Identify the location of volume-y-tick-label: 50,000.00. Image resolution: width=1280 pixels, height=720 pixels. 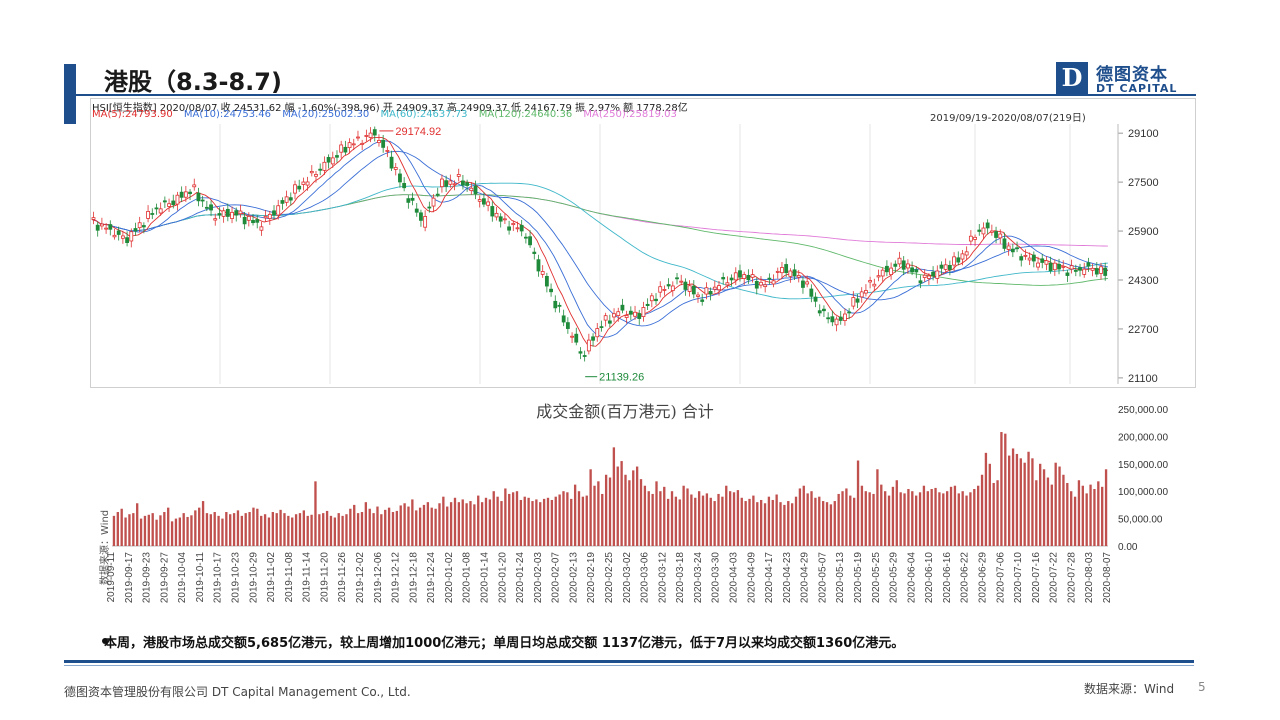
(1140, 520).